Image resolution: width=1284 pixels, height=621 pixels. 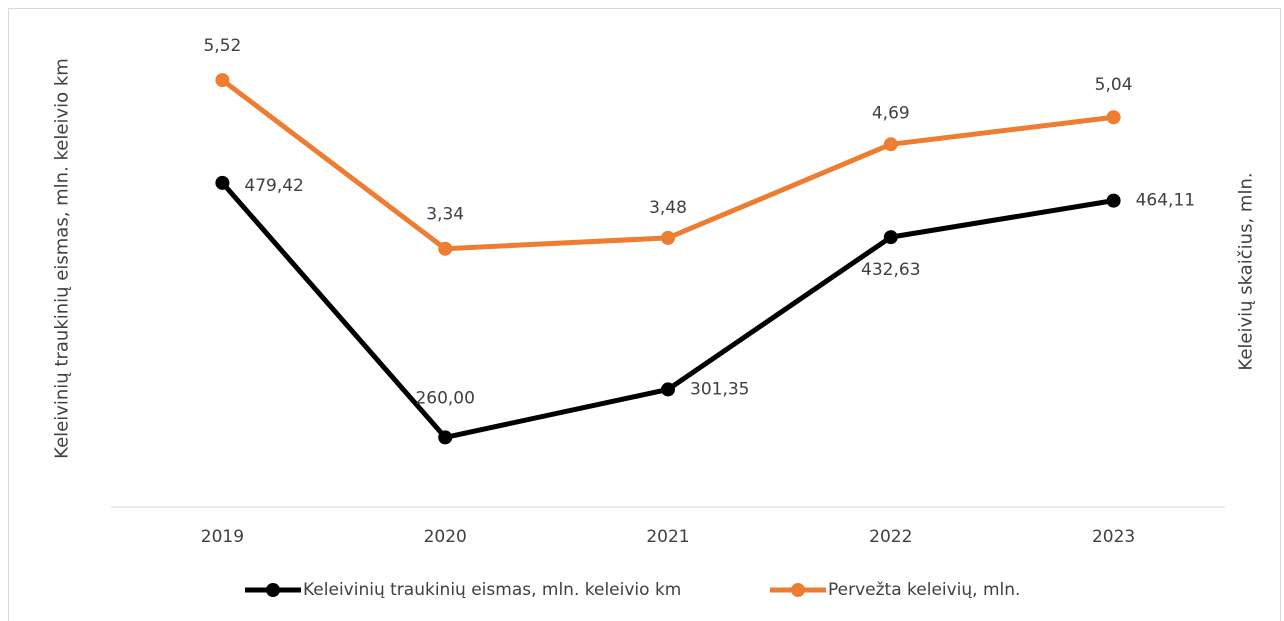 I want to click on x-tick-label: 2023, so click(x=1113, y=537).